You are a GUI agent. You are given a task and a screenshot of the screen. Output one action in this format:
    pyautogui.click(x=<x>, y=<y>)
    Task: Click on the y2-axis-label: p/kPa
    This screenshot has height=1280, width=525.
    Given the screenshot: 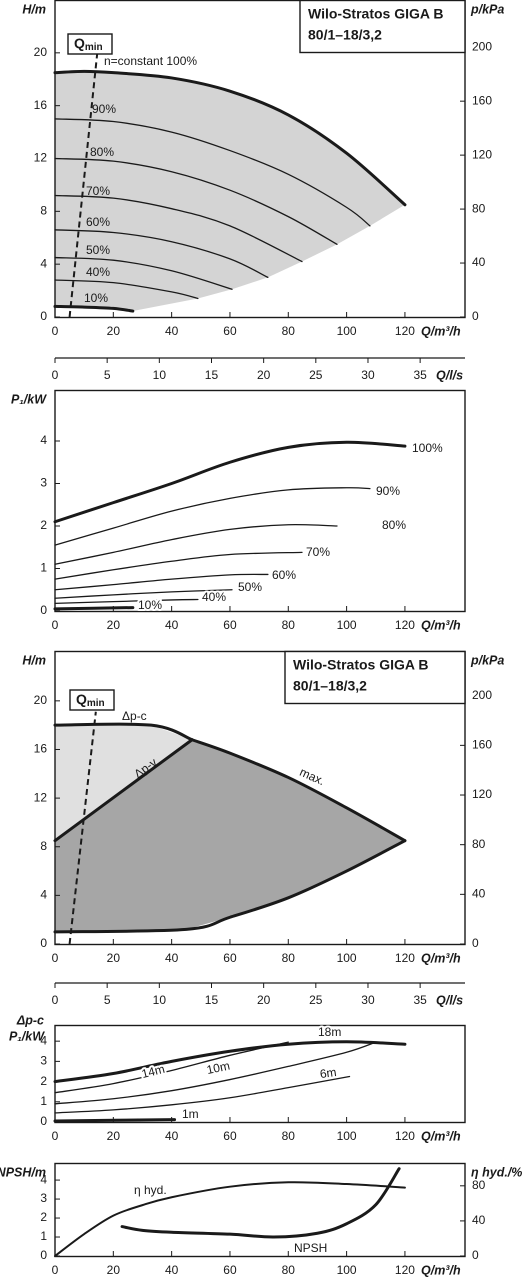 What is the action you would take?
    pyautogui.click(x=487, y=660)
    